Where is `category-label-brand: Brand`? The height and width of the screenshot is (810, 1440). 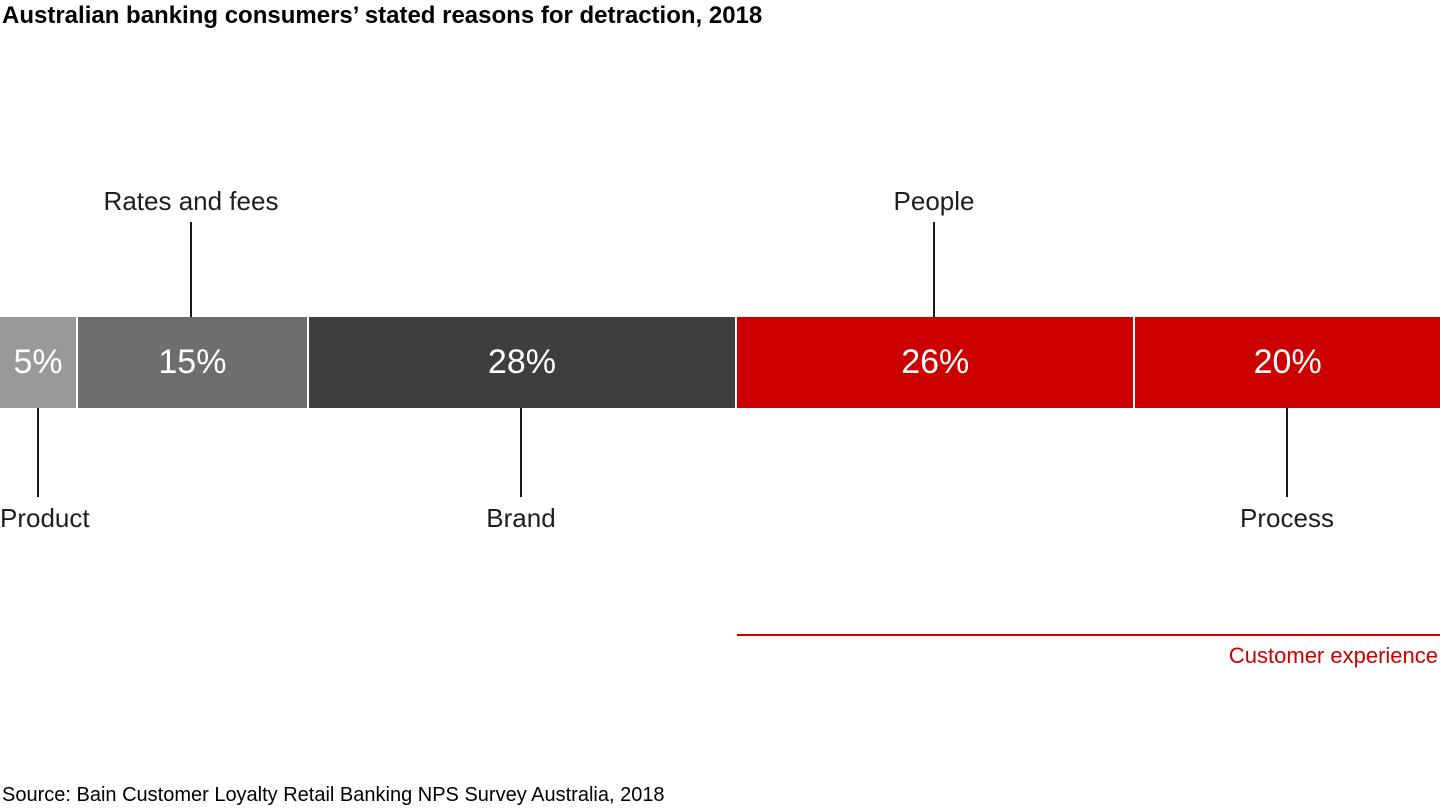 category-label-brand: Brand is located at coordinates (521, 518).